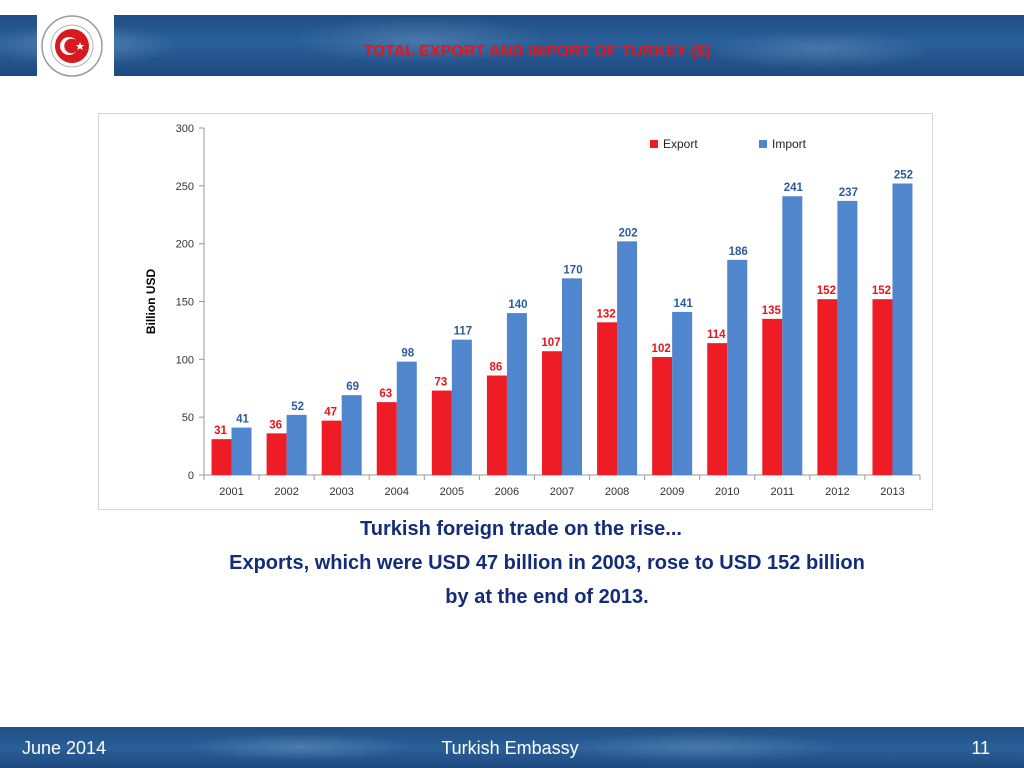 The width and height of the screenshot is (1024, 768). I want to click on import-value-label: 52, so click(297, 407).